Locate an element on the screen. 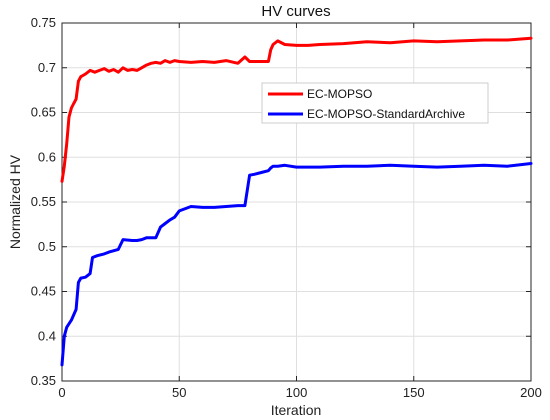 This screenshot has width=550, height=420. y-tick-label: 0.65 is located at coordinates (43, 112).